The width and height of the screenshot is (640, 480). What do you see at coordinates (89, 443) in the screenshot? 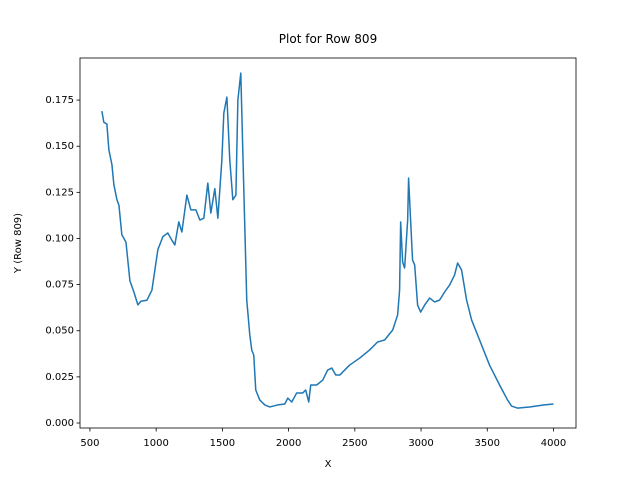
I see `x-tick-label: 500` at bounding box center [89, 443].